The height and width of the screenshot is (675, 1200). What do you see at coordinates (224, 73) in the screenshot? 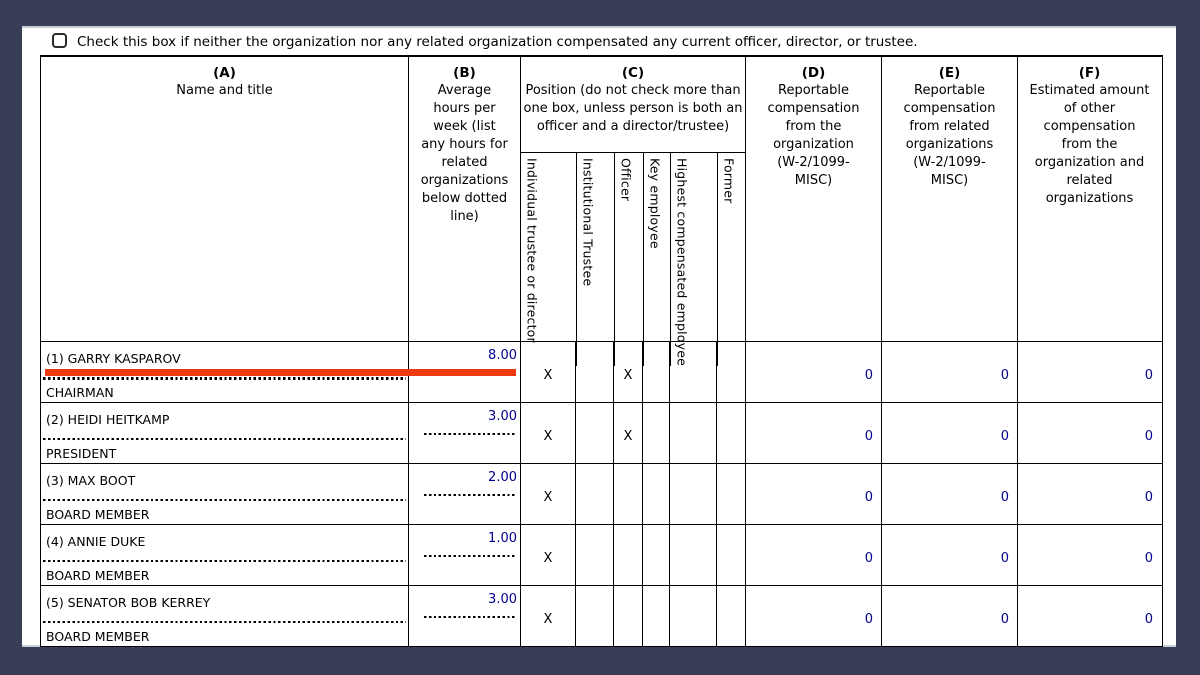
I see `column-letter: (A)` at bounding box center [224, 73].